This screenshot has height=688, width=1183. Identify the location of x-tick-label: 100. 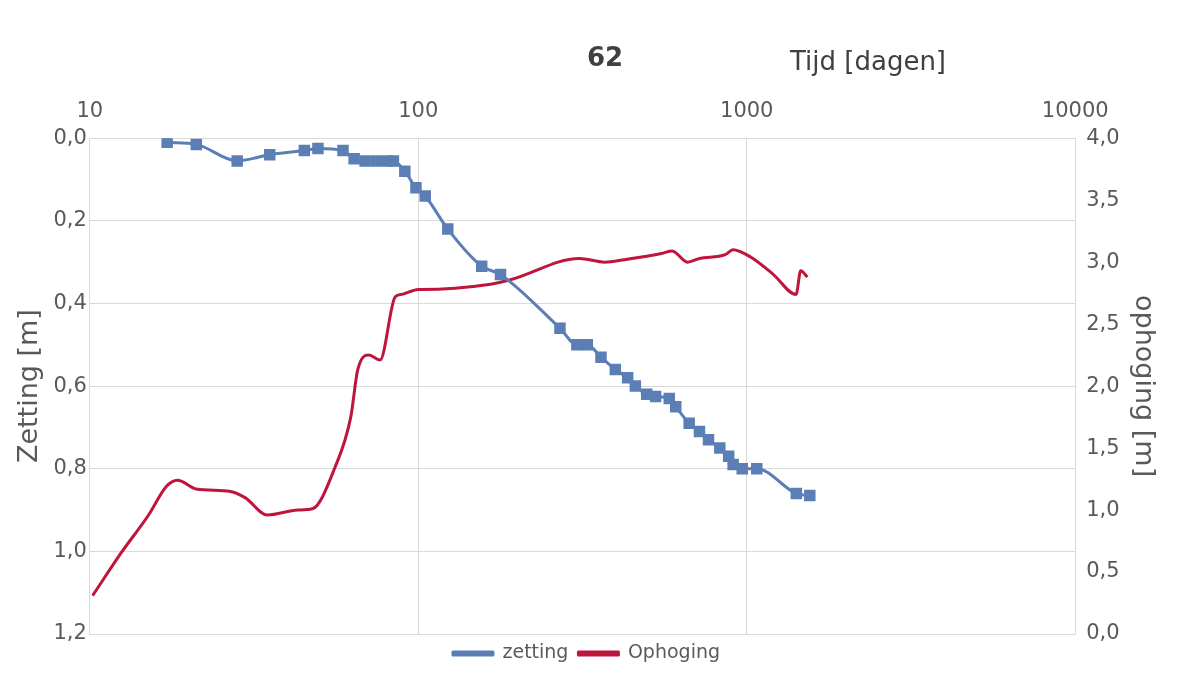
(418, 110).